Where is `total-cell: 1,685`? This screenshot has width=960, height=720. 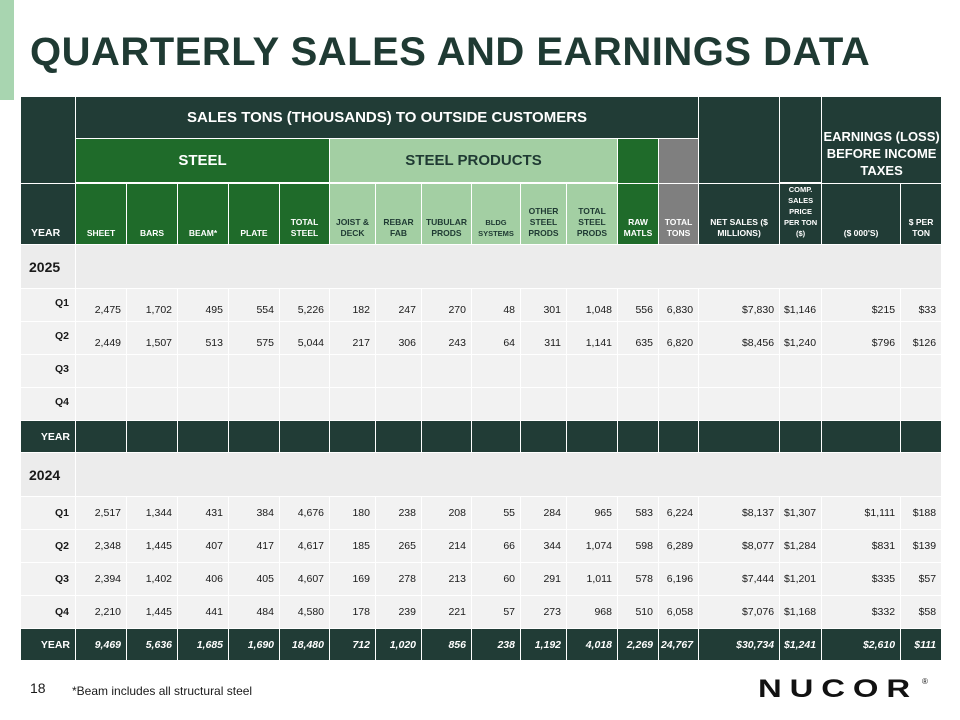
total-cell: 1,685 is located at coordinates (203, 644).